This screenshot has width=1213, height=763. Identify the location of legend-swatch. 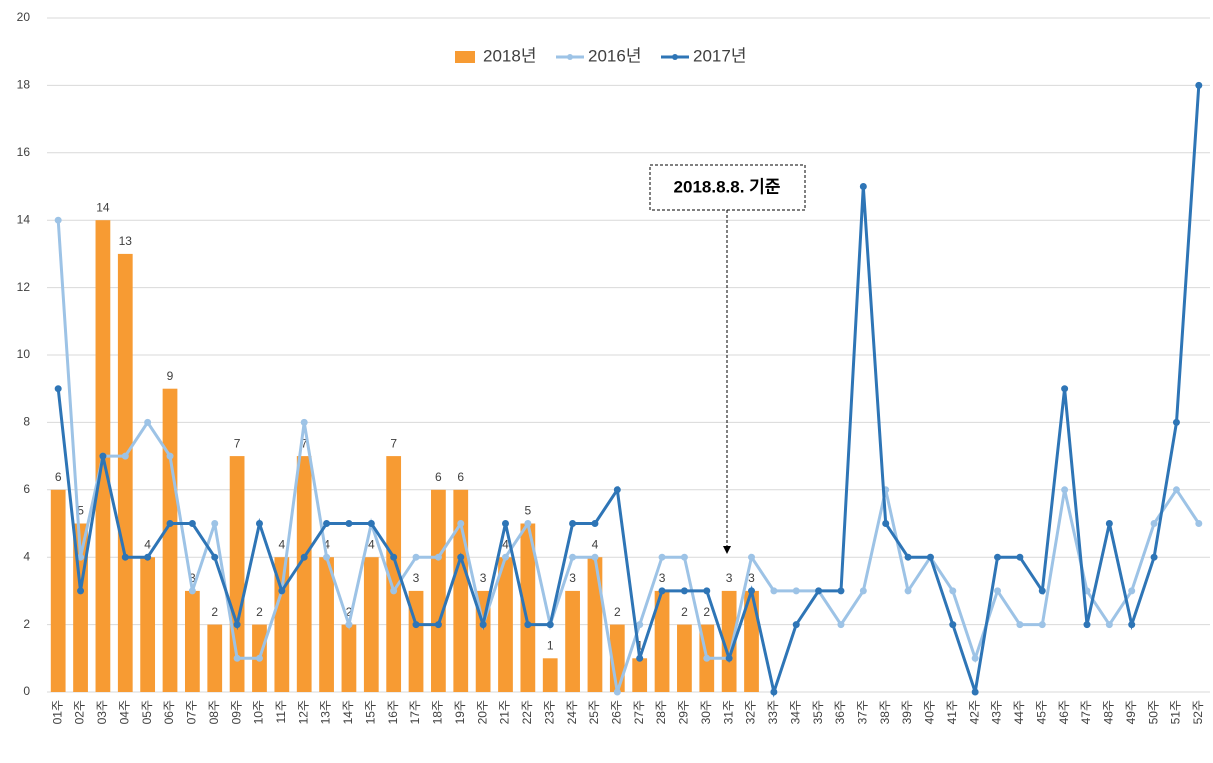
(465, 57).